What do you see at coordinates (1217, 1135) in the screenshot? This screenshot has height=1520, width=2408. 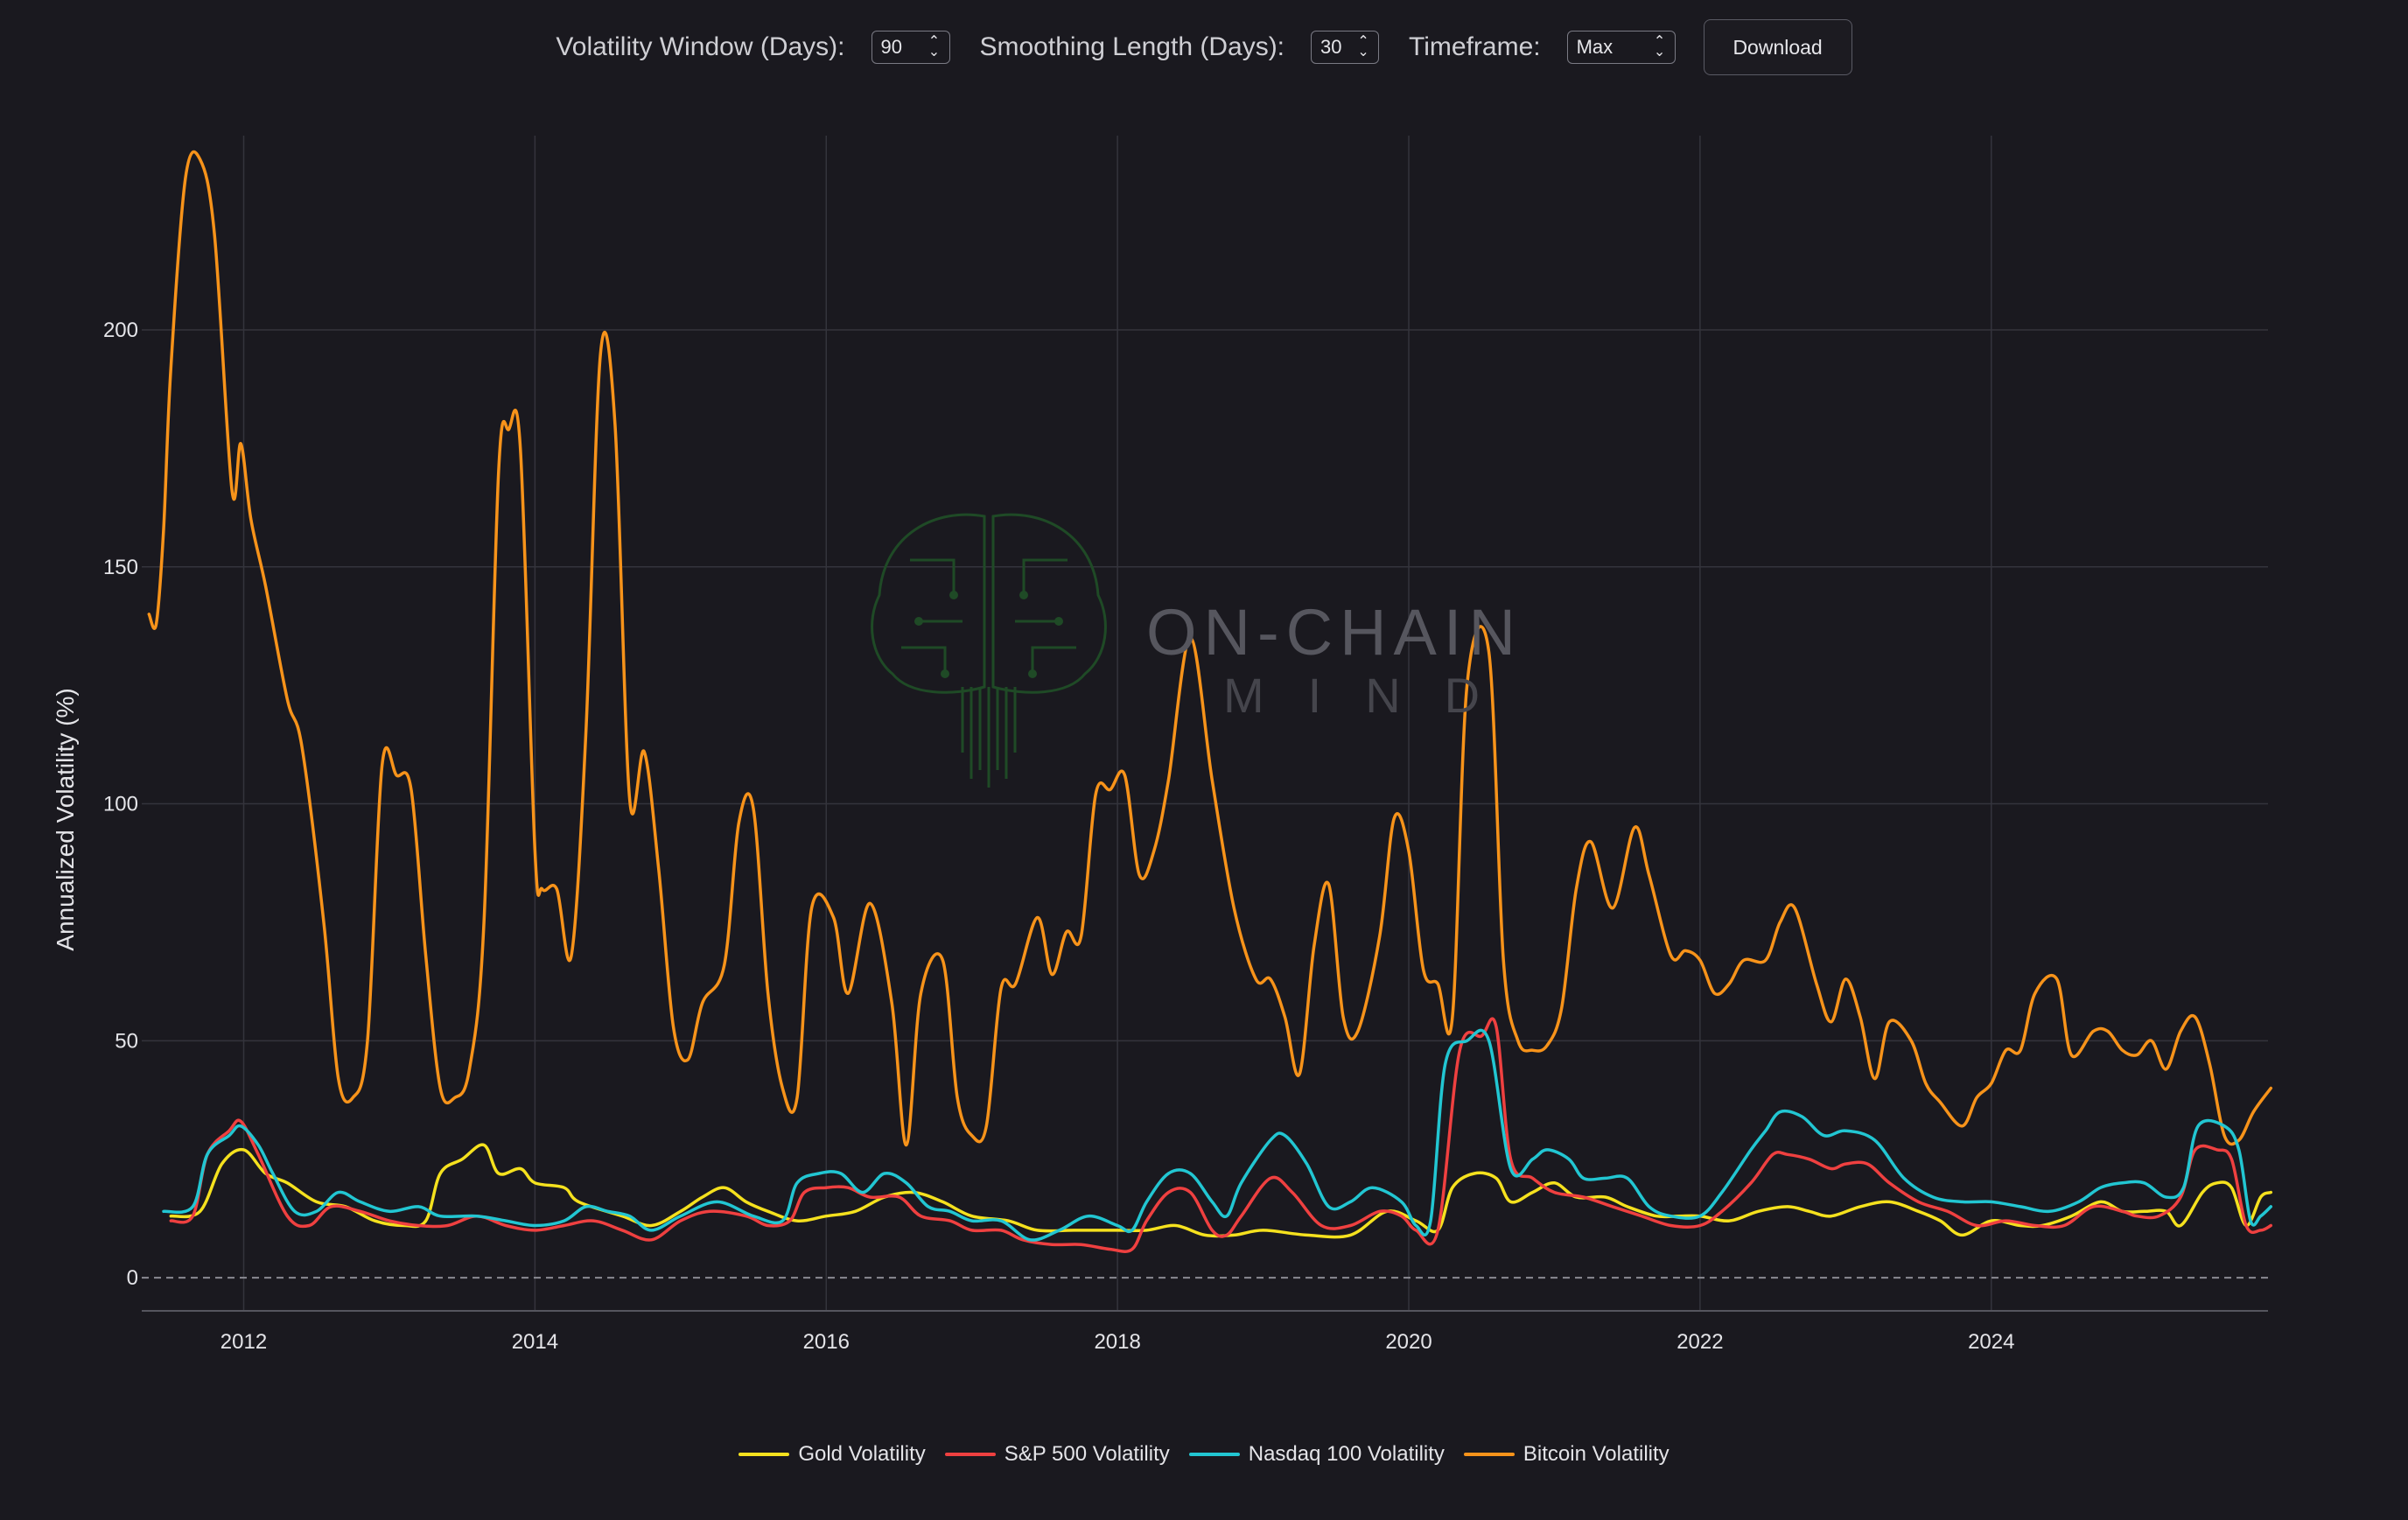 I see `series-line-nasdaq` at bounding box center [1217, 1135].